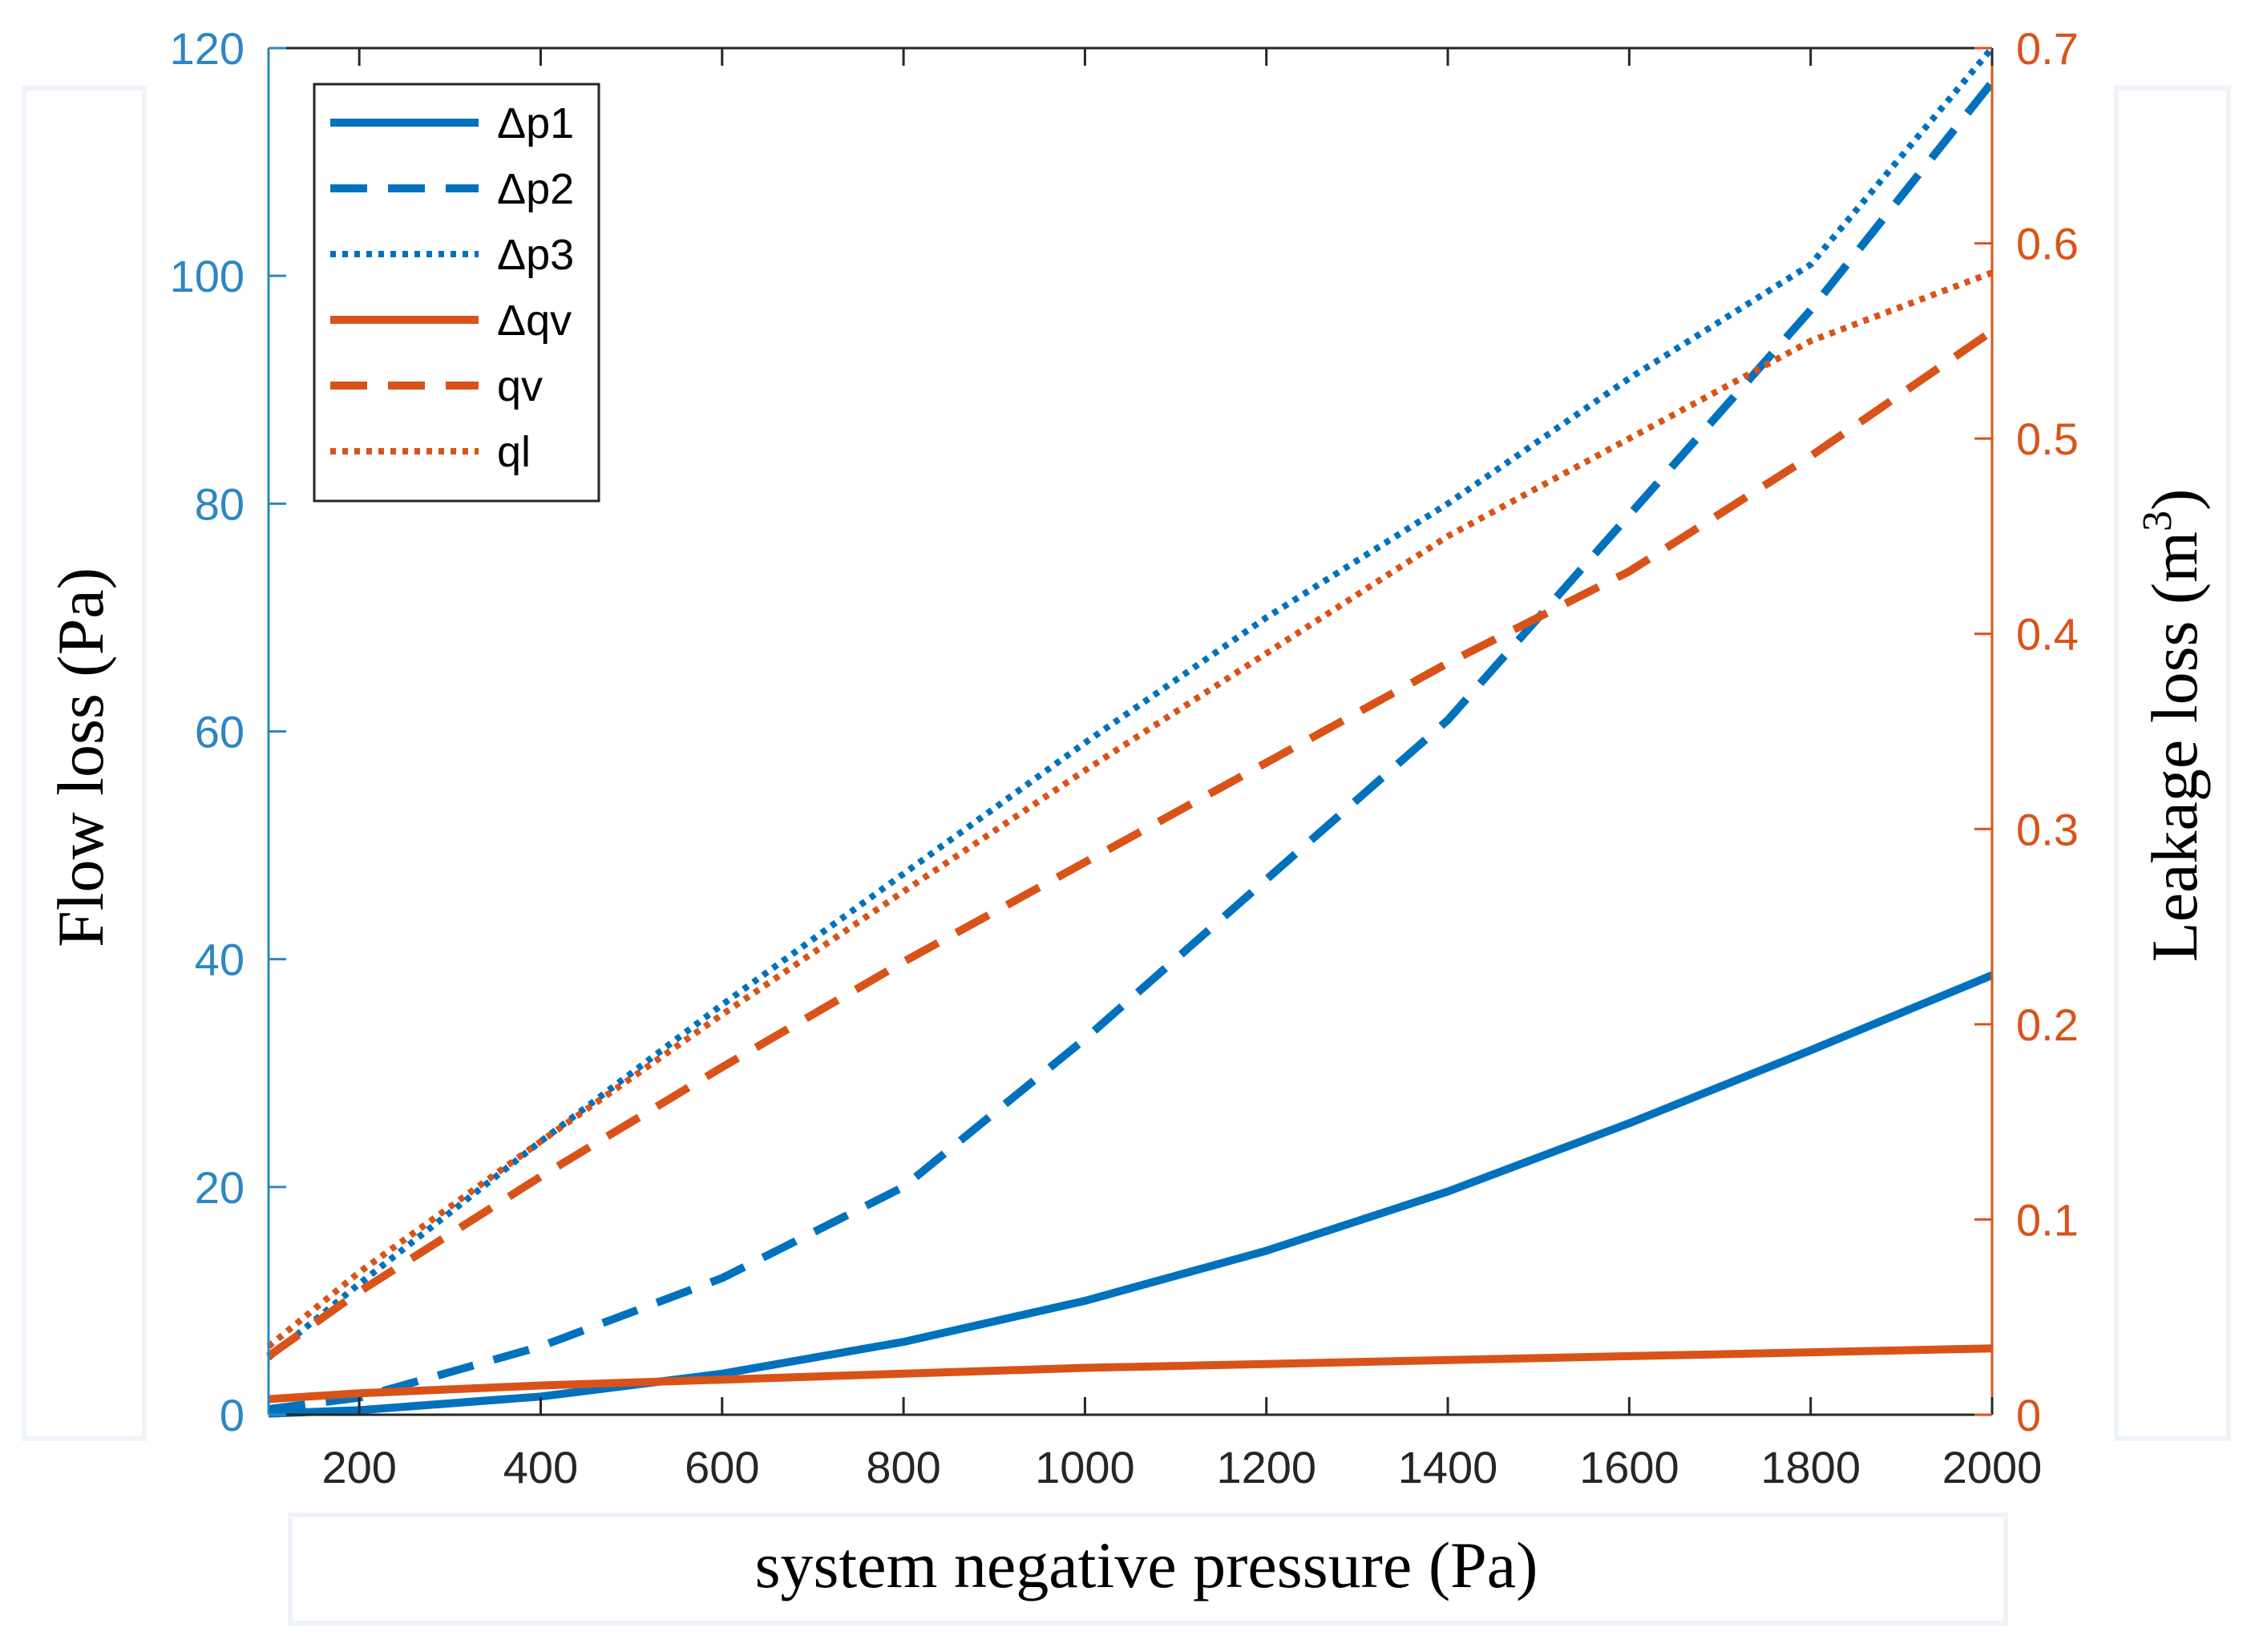  Describe the element at coordinates (903, 1467) in the screenshot. I see `x-tick-label: 800` at that location.